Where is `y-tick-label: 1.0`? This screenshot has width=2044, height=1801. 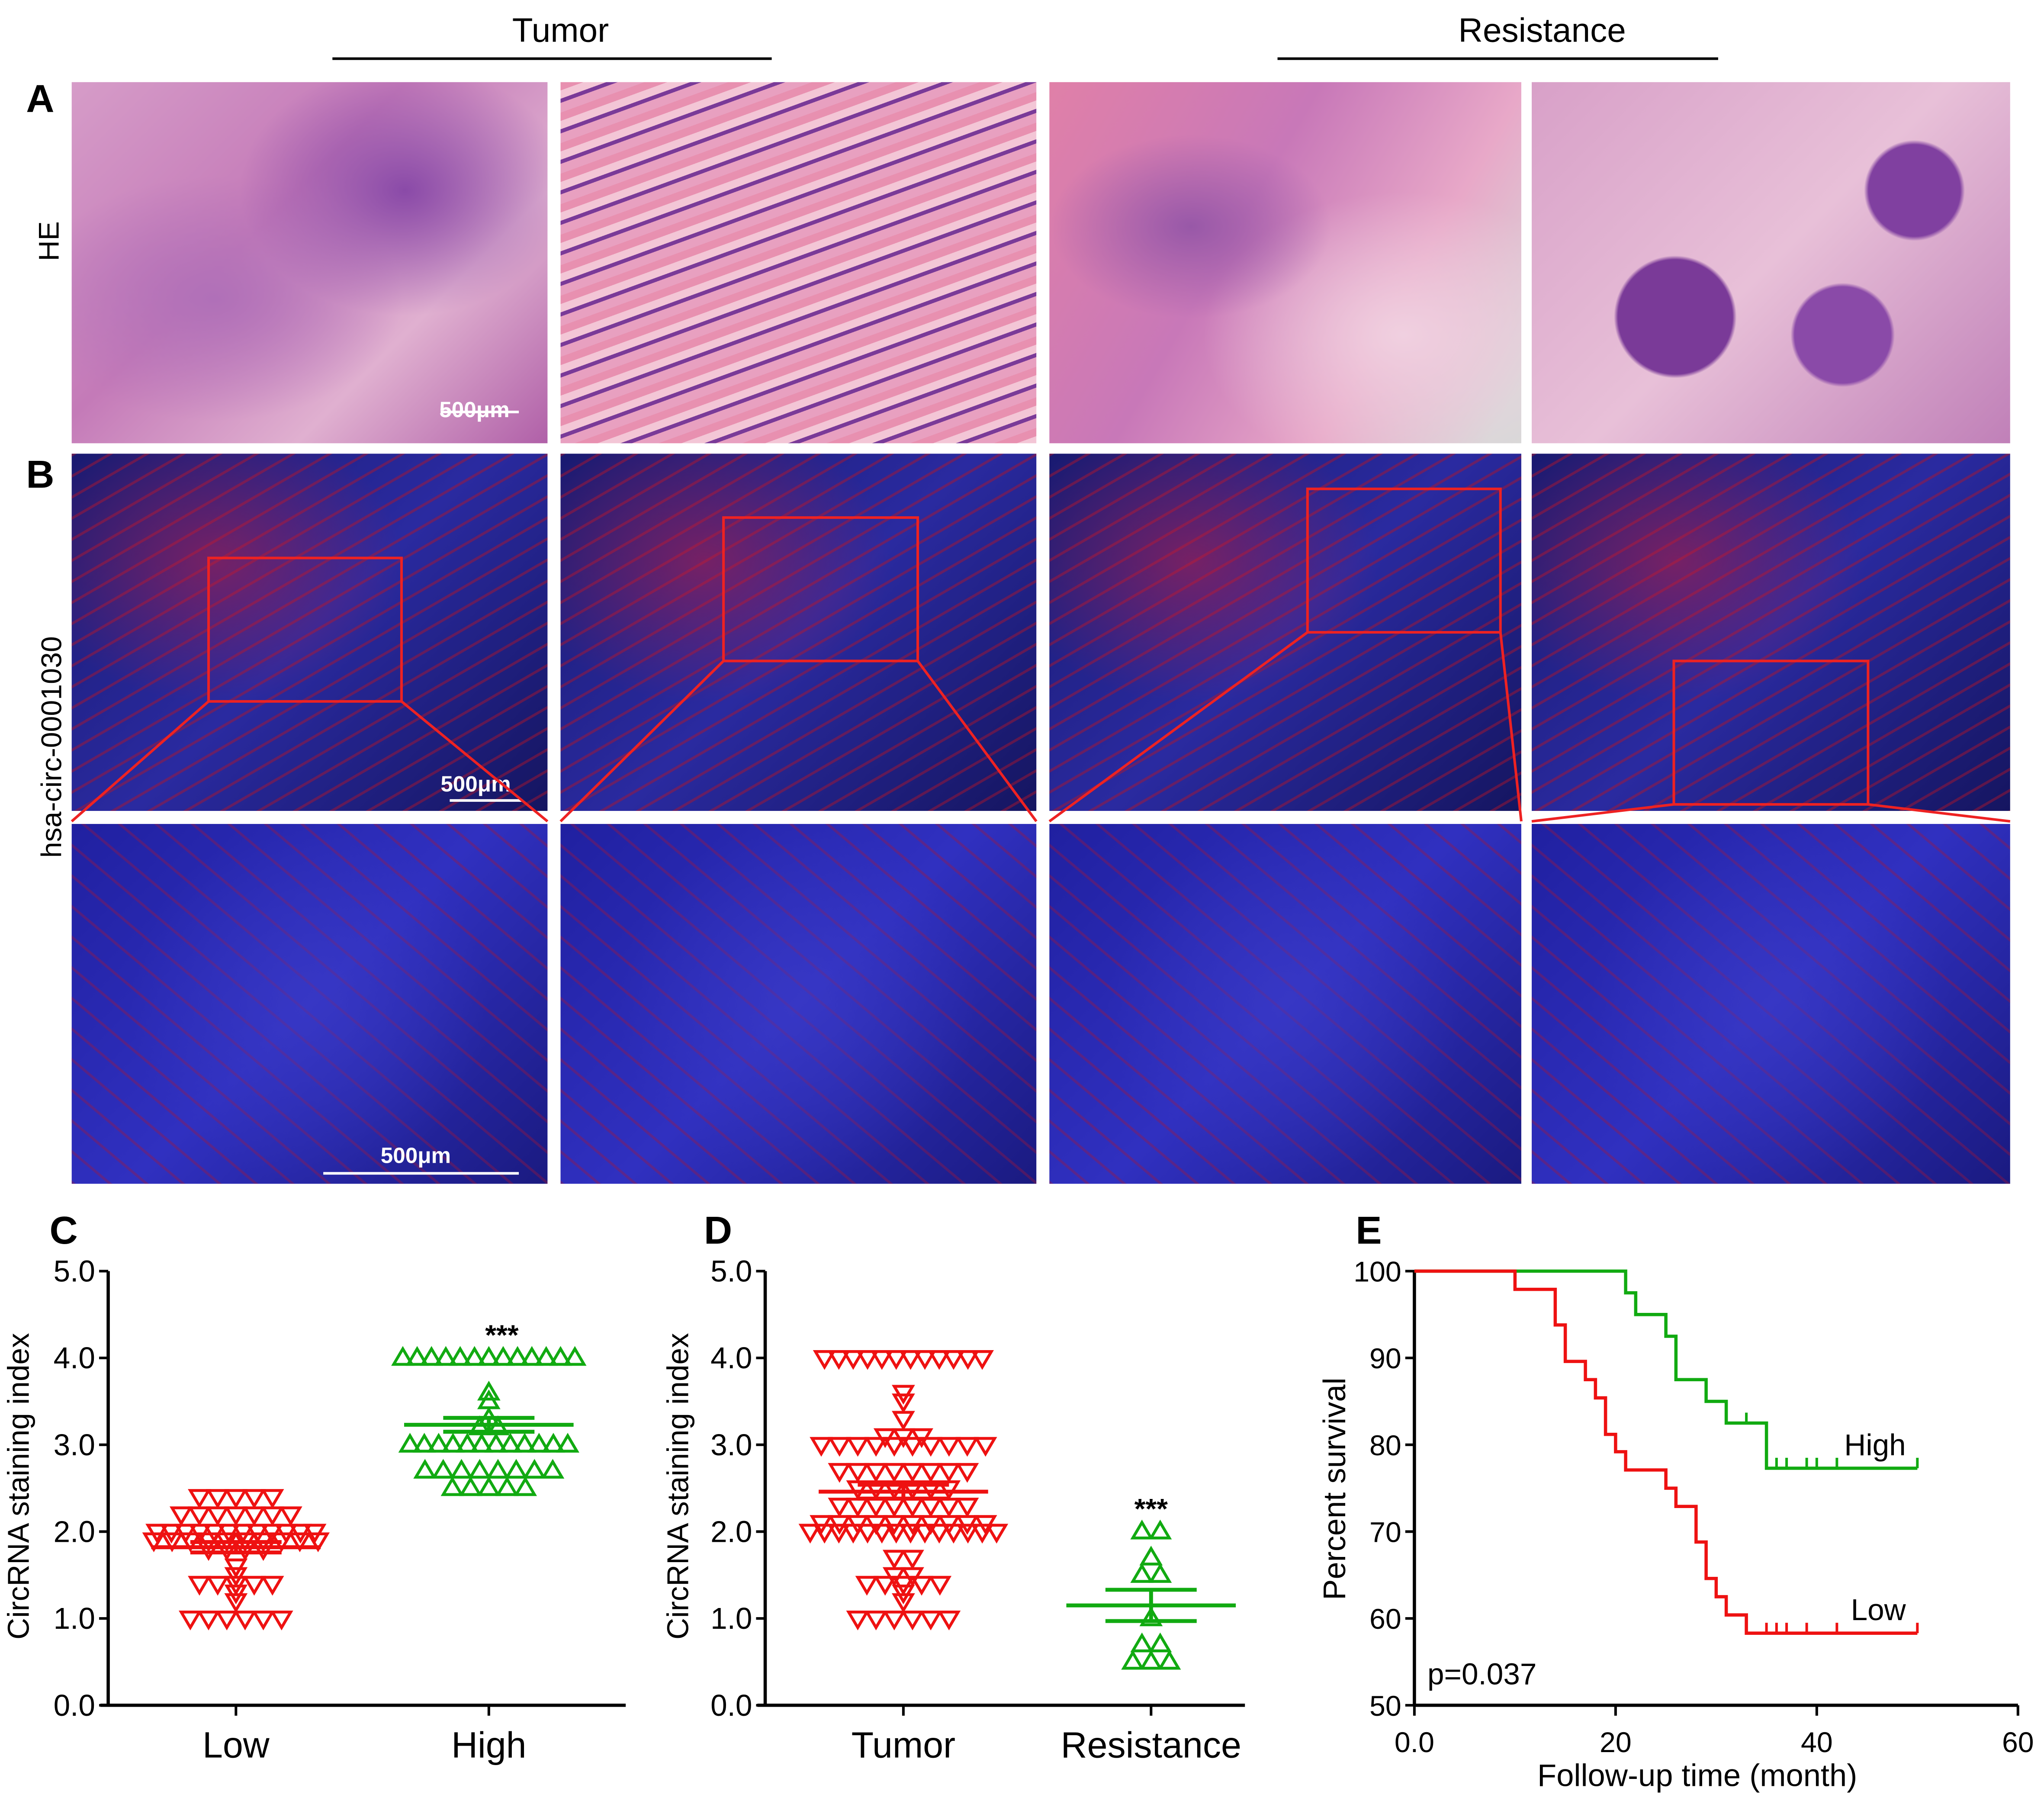 y-tick-label: 1.0 is located at coordinates (731, 1619).